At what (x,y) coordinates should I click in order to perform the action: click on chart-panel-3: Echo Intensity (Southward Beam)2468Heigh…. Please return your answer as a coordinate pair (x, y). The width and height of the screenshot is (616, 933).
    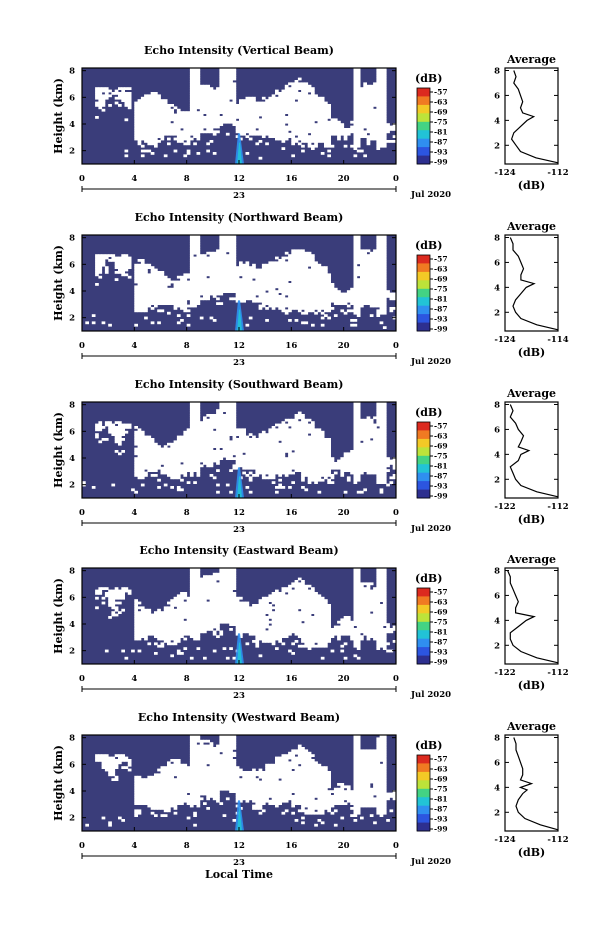
    Looking at the image, I should click on (310, 456).